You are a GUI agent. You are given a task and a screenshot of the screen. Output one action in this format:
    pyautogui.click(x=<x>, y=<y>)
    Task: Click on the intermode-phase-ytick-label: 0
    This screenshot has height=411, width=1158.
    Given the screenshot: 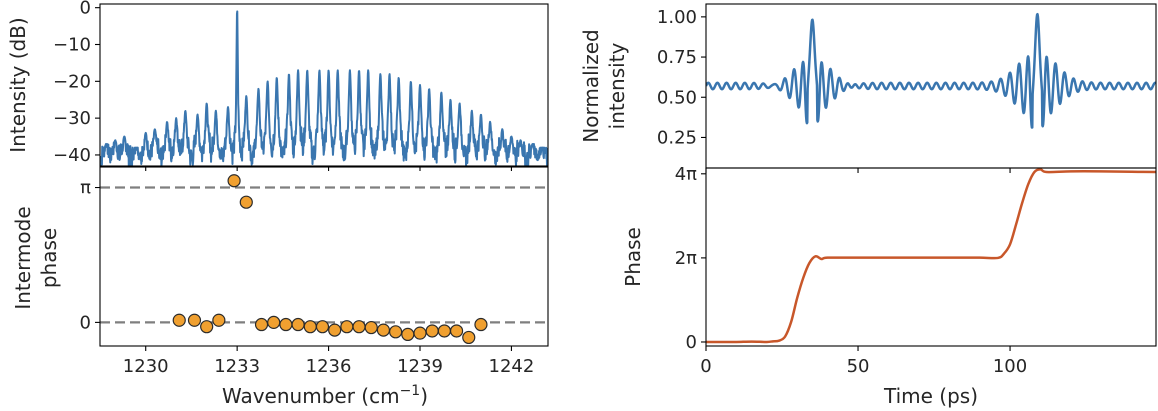 What is the action you would take?
    pyautogui.click(x=85, y=322)
    